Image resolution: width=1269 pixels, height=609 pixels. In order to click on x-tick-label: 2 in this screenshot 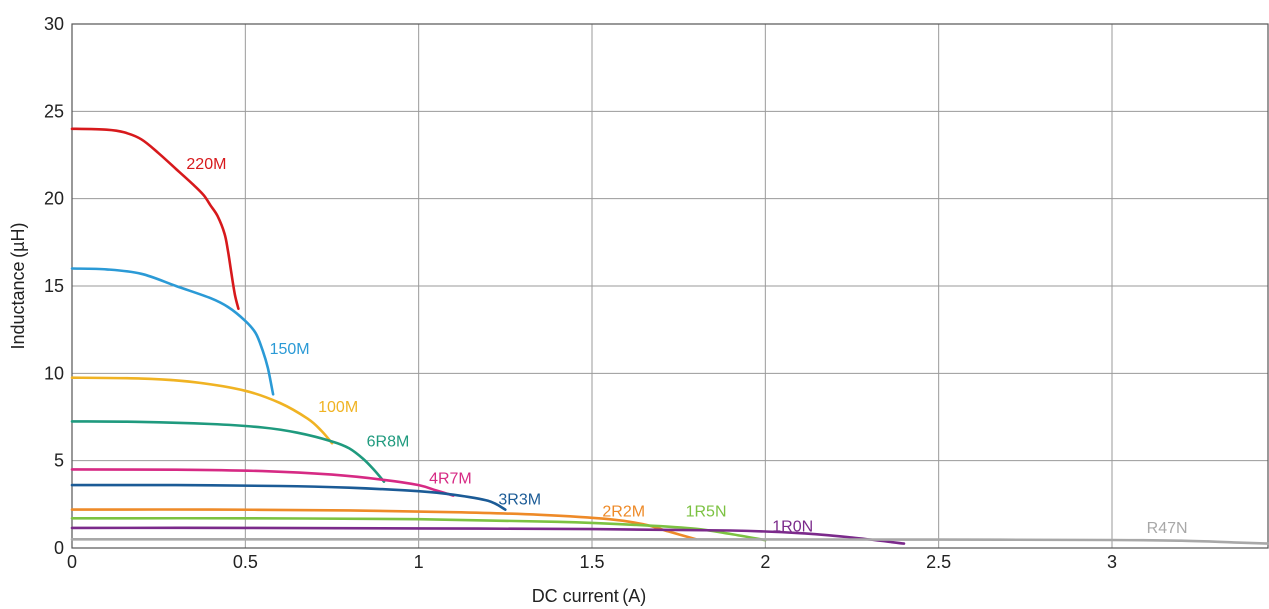, I will do `click(765, 562)`.